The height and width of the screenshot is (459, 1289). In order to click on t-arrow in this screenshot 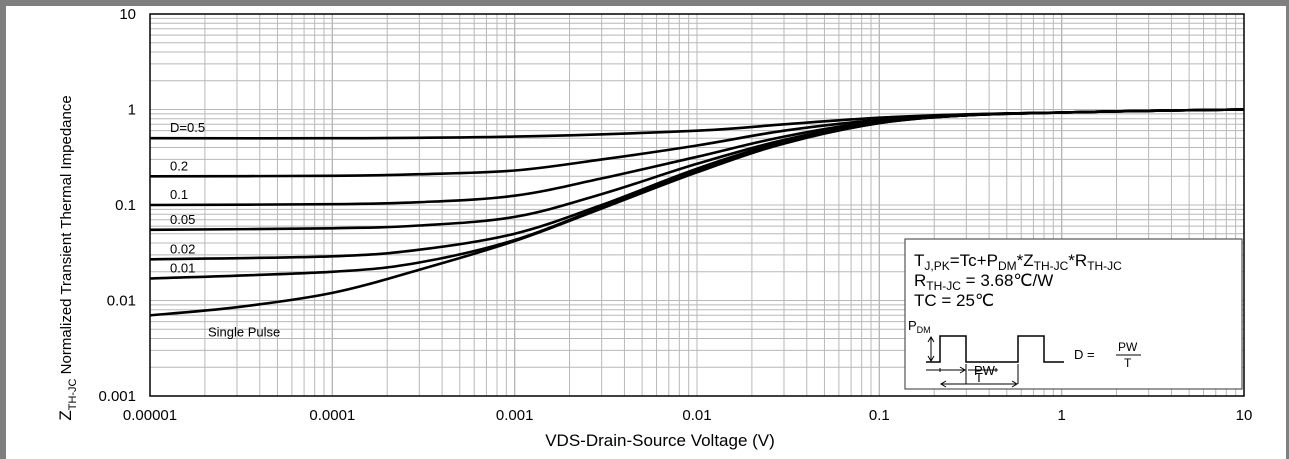, I will do `click(979, 384)`.